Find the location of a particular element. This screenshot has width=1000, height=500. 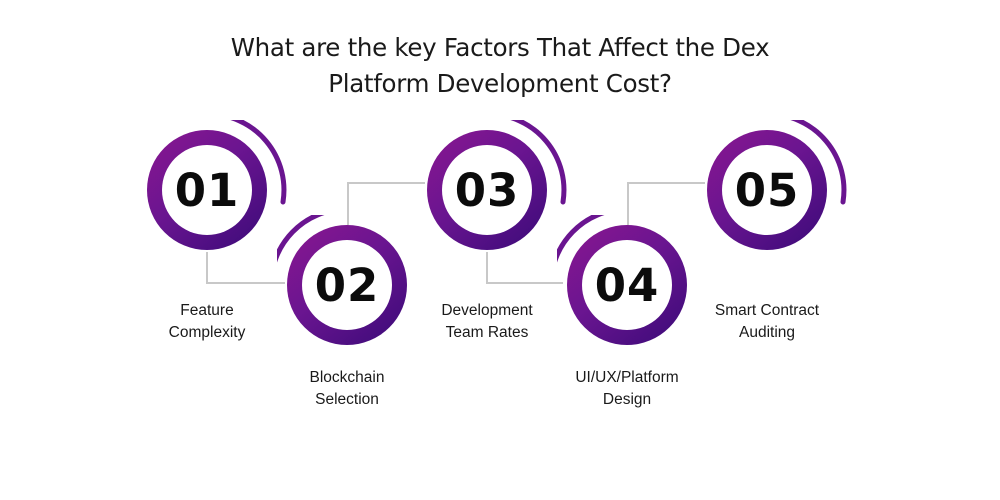

step-number: 04 is located at coordinates (627, 285).